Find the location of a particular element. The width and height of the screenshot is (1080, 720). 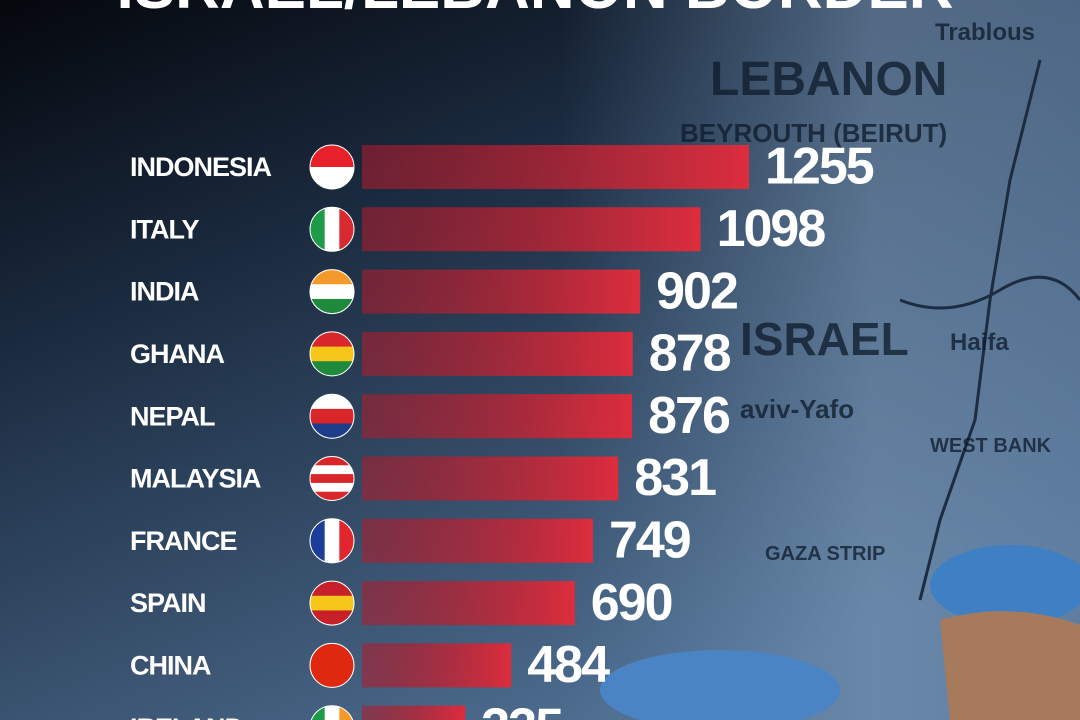

value-label: 484 is located at coordinates (568, 665).